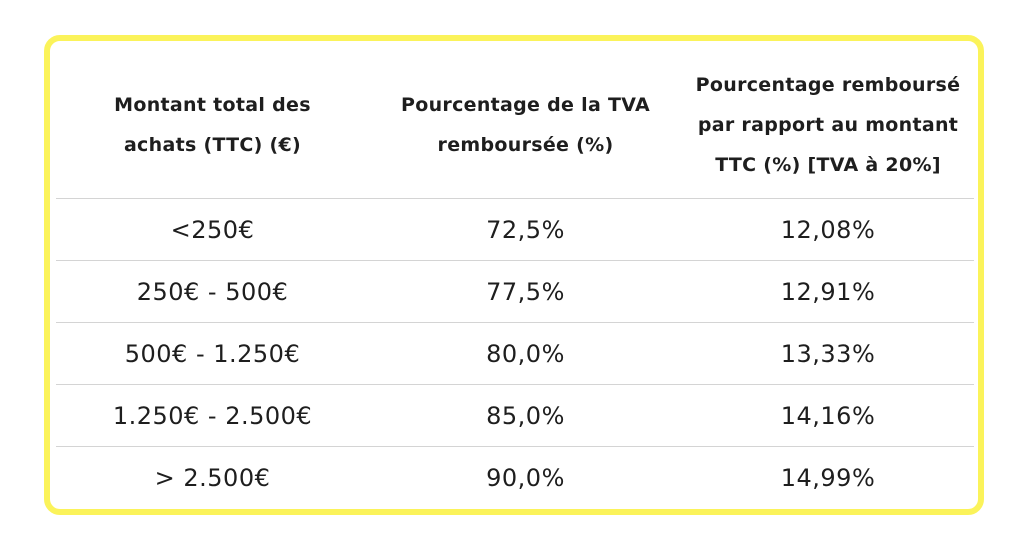 Image resolution: width=1024 pixels, height=555 pixels. I want to click on cell-amount: 1.250€ - 2.500€, so click(212, 415).